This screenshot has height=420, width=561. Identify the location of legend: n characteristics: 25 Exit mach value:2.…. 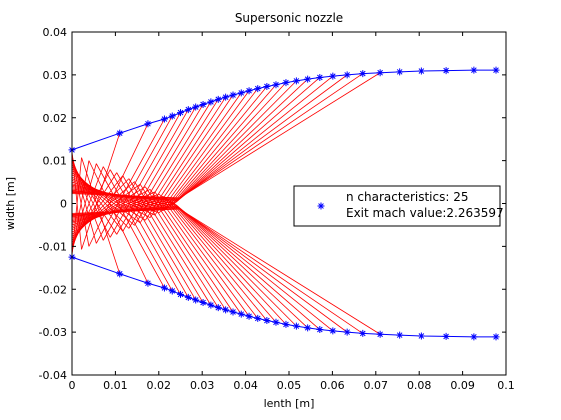
(399, 206).